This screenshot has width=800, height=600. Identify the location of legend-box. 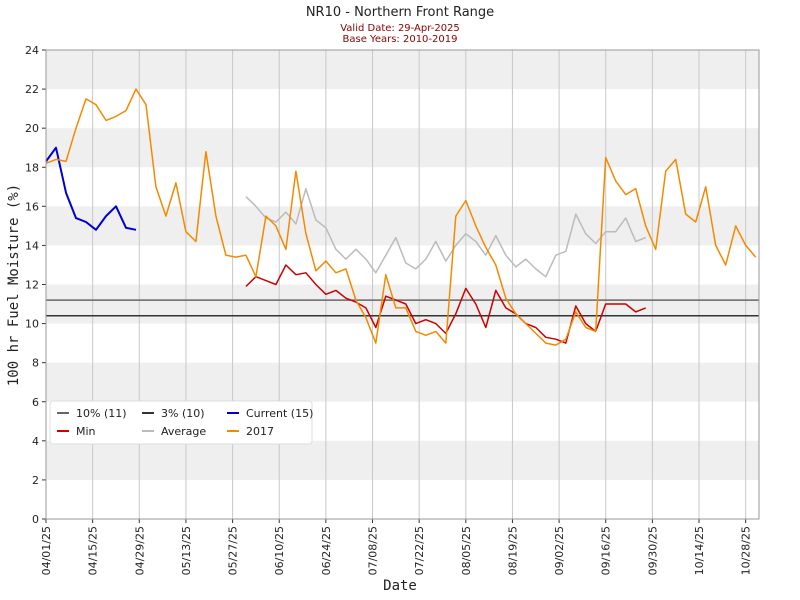
(181, 422).